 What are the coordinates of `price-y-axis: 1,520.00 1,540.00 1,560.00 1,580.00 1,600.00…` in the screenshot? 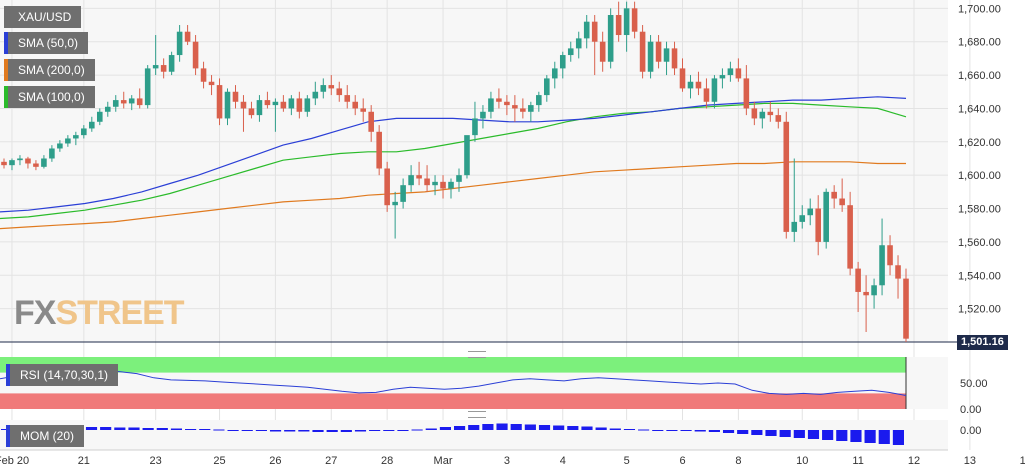 It's located at (979, 159).